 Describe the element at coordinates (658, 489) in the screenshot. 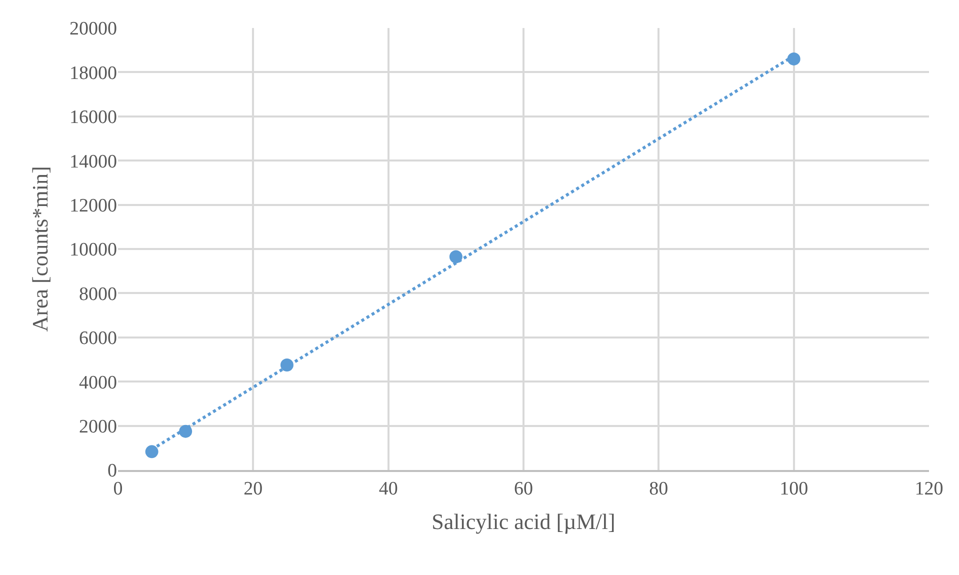

I see `x-tick-label: 80` at that location.